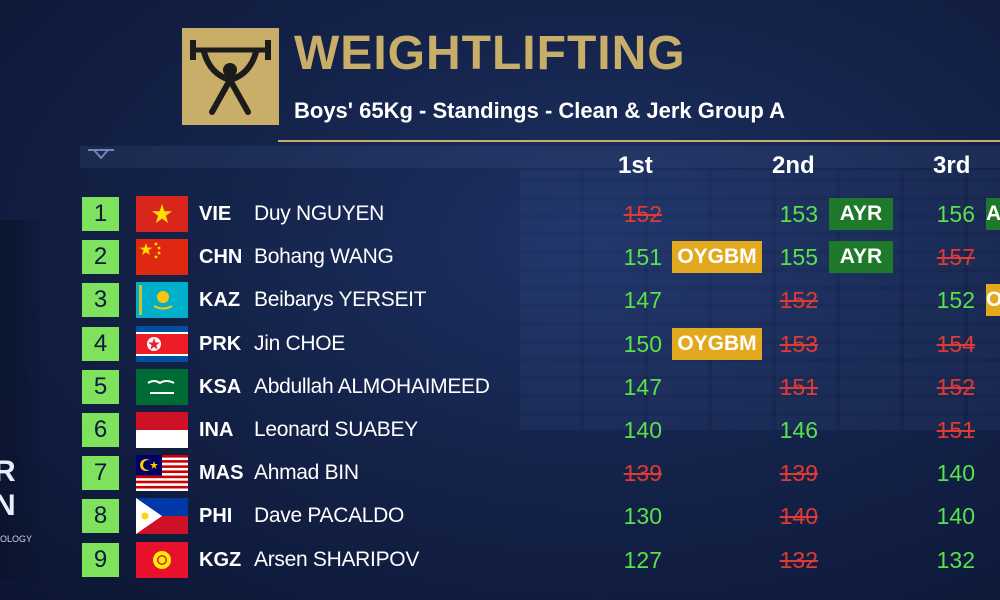 This screenshot has width=1000, height=600. What do you see at coordinates (798, 257) in the screenshot?
I see `attempt-2-good-lift: 155` at bounding box center [798, 257].